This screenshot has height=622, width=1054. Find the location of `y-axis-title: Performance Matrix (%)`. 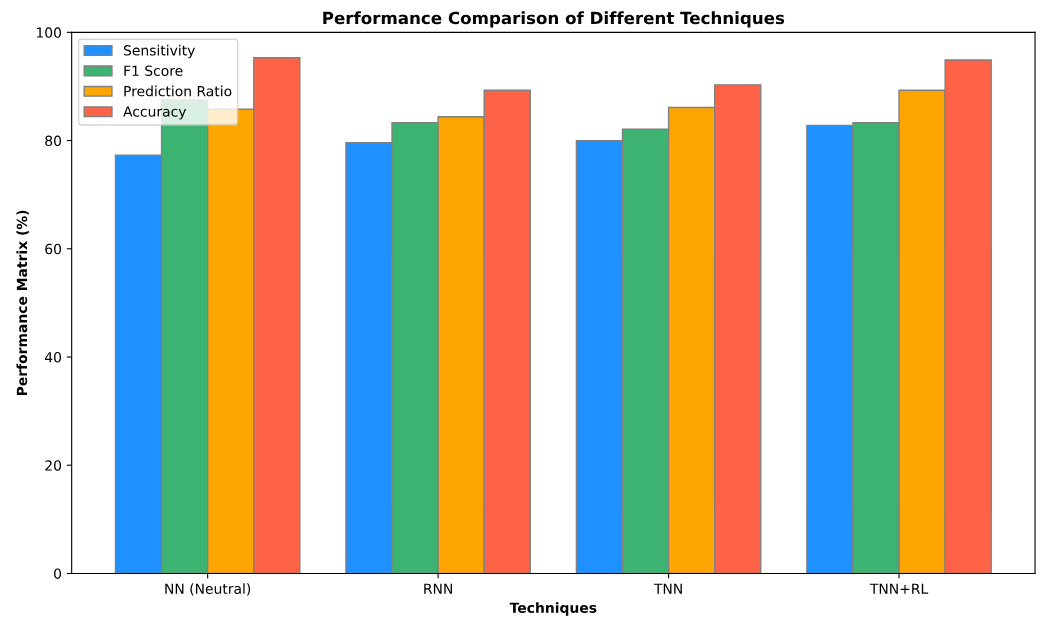

y-axis-title: Performance Matrix (%) is located at coordinates (22, 303).